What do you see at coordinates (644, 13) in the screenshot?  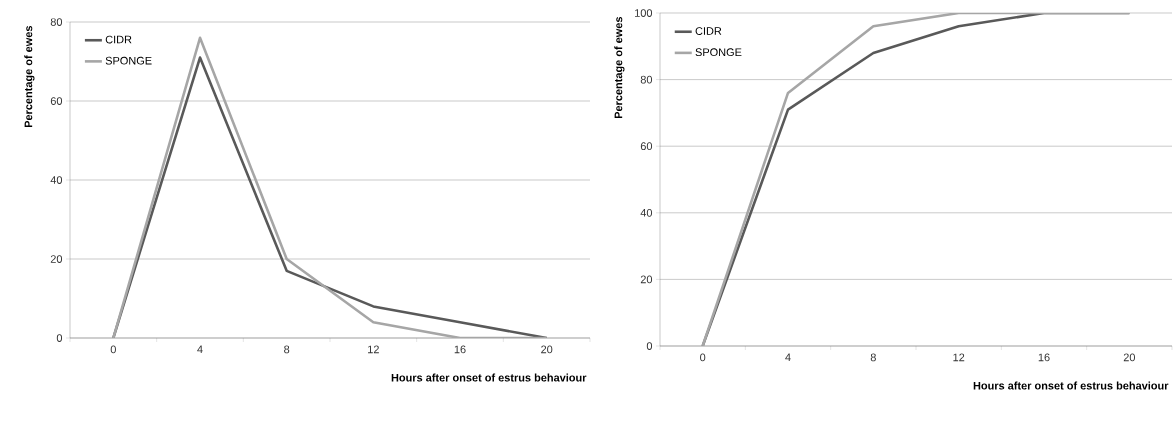 I see `y-tick-label: 100` at bounding box center [644, 13].